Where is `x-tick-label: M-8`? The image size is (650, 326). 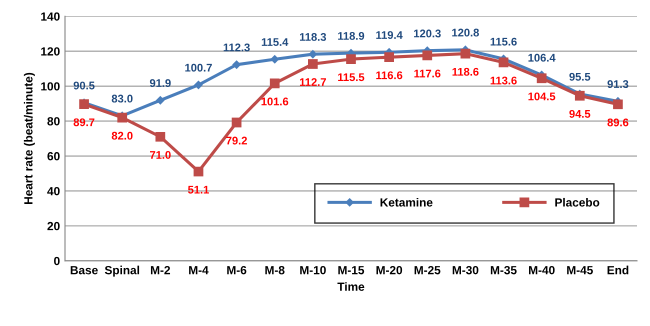
x-tick-label: M-8 is located at coordinates (275, 270).